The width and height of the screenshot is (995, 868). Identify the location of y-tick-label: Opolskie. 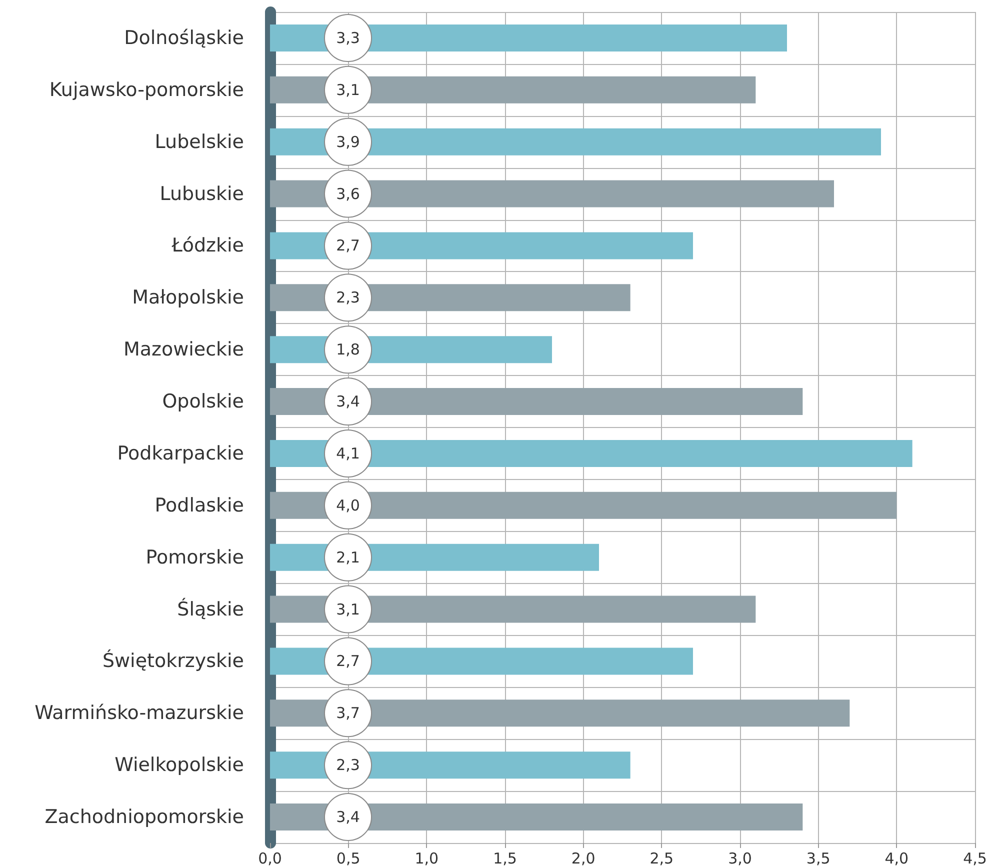
(203, 401).